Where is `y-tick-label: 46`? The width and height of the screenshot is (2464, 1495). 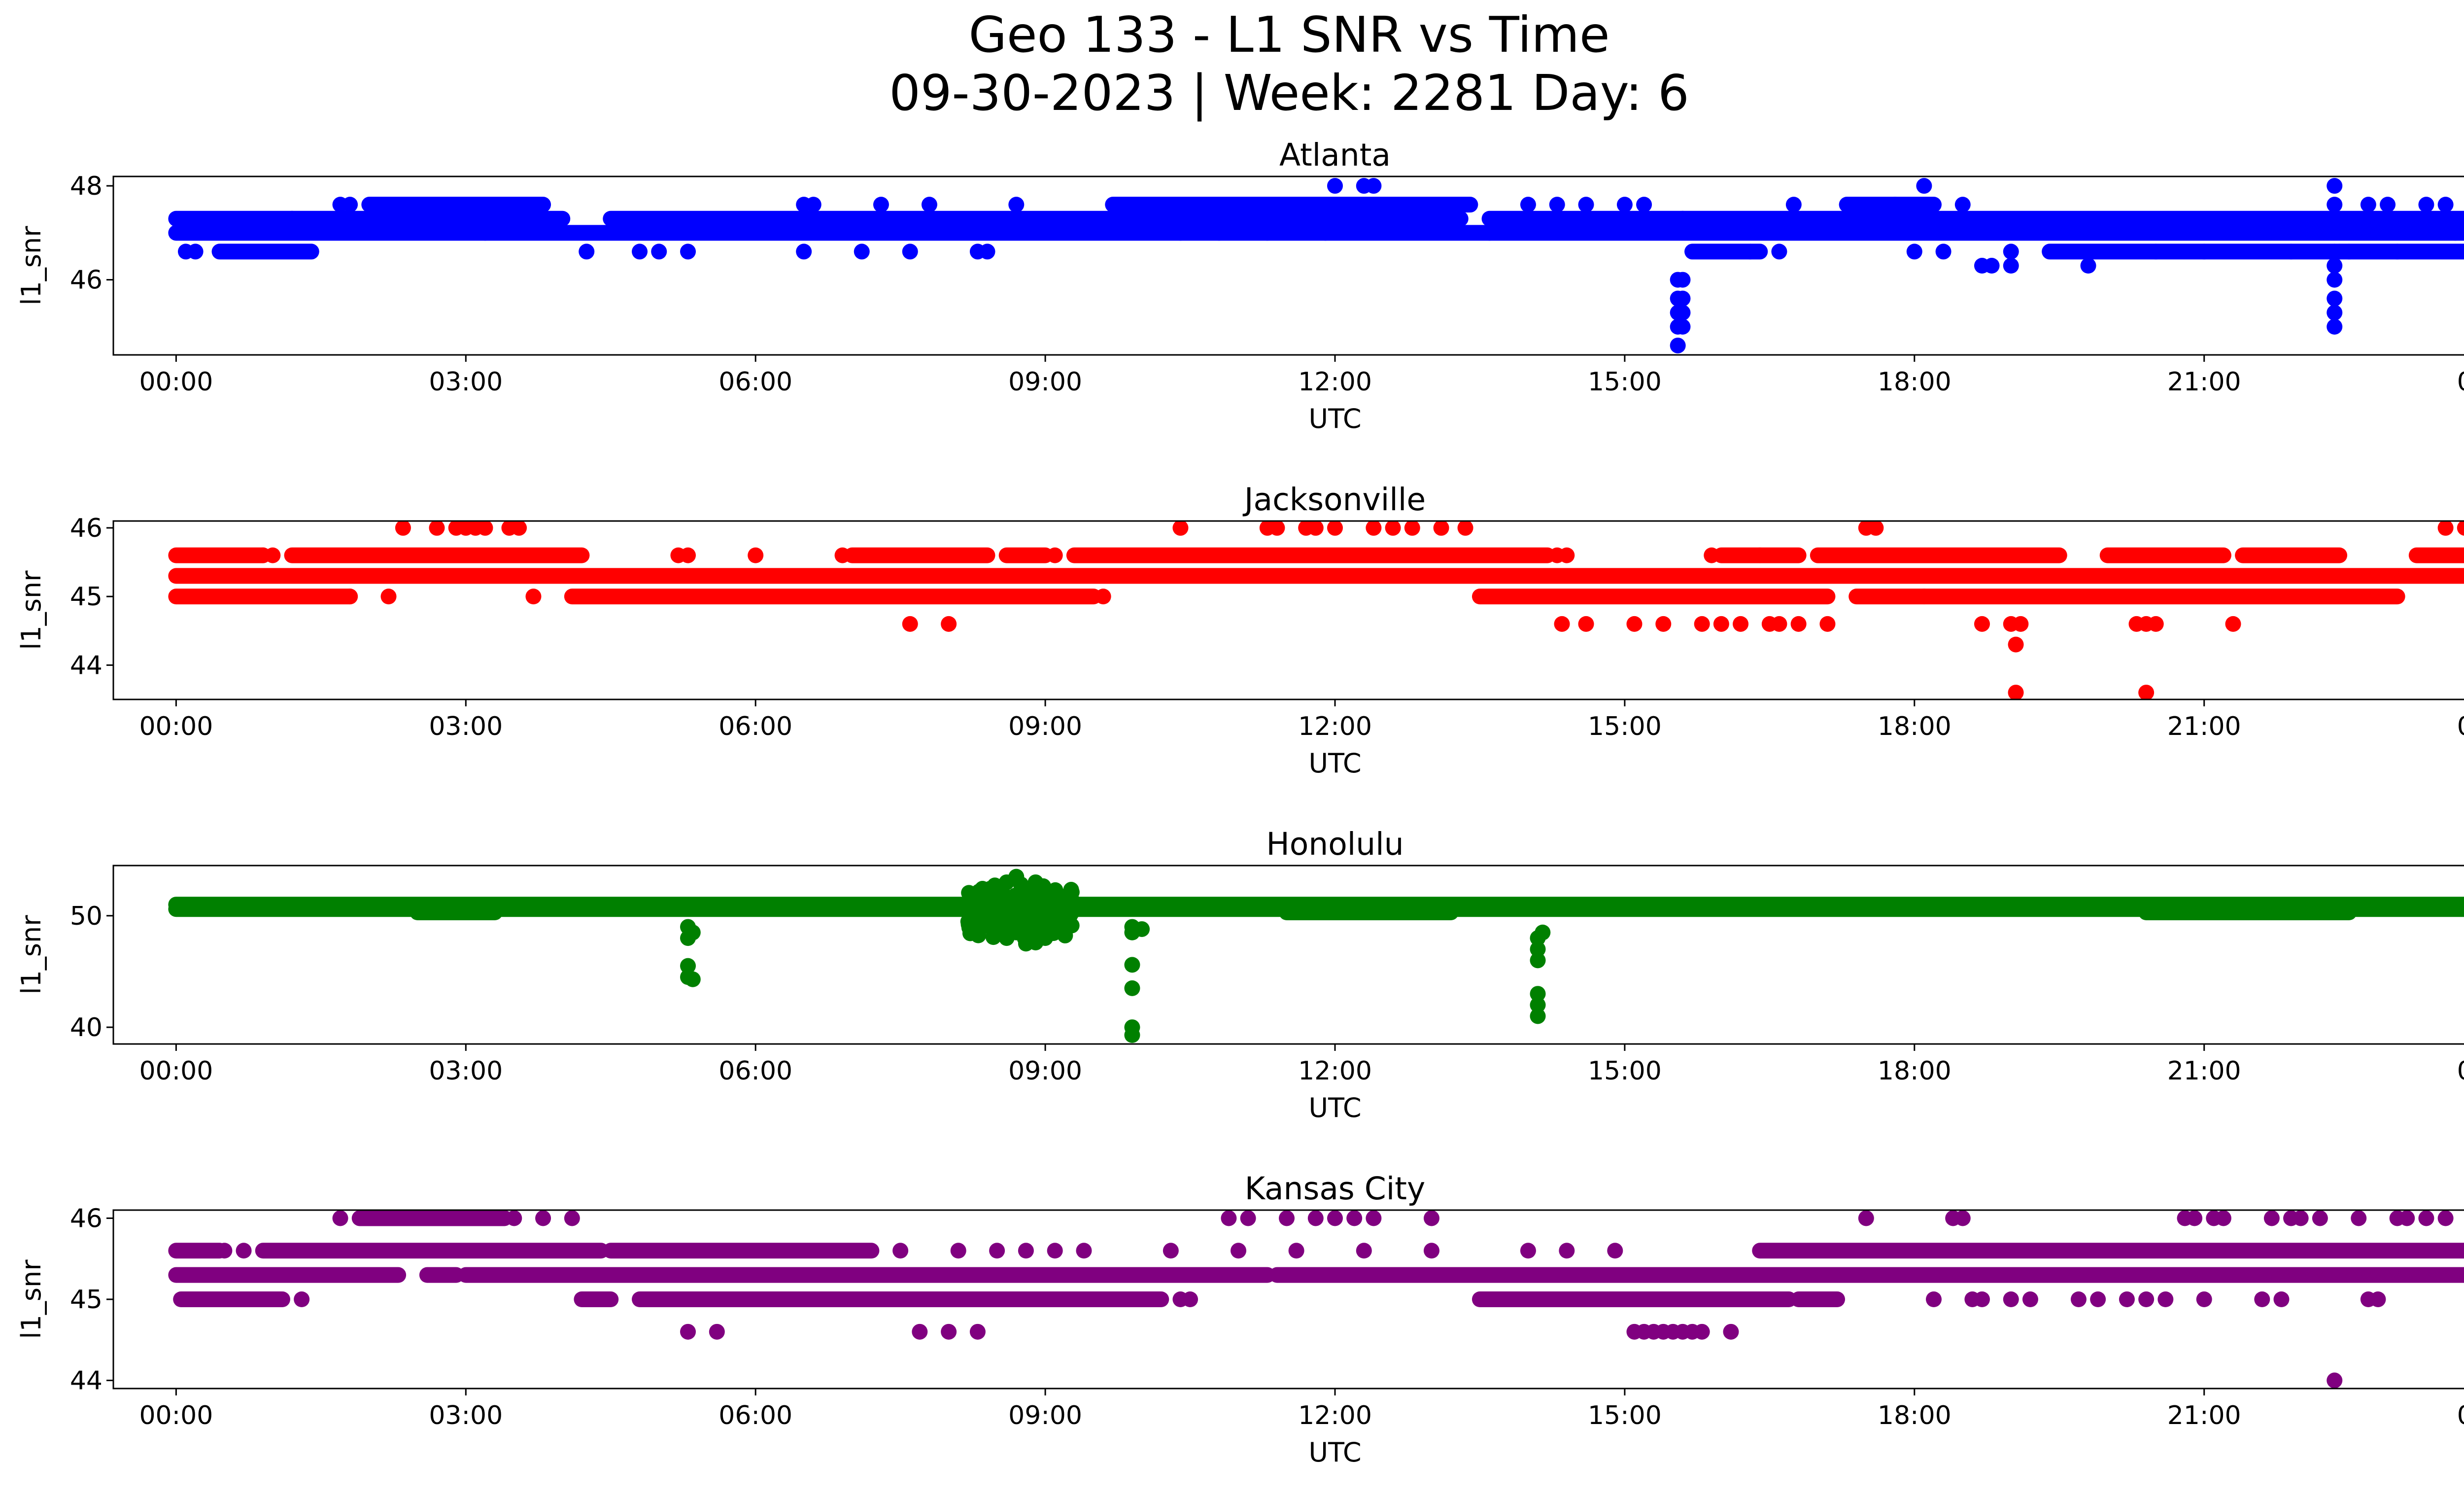 y-tick-label: 46 is located at coordinates (86, 528).